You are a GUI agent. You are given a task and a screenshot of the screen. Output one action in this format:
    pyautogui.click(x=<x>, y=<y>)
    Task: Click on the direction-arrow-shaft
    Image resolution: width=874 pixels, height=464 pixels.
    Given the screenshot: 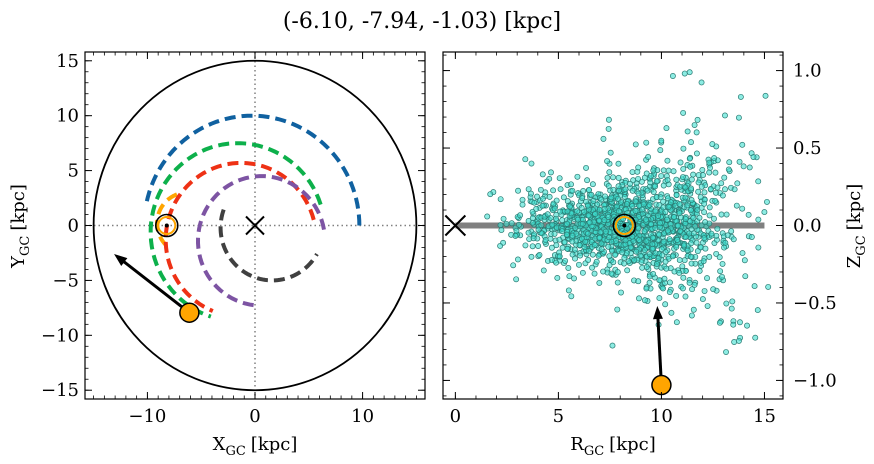 What is the action you would take?
    pyautogui.click(x=659, y=350)
    